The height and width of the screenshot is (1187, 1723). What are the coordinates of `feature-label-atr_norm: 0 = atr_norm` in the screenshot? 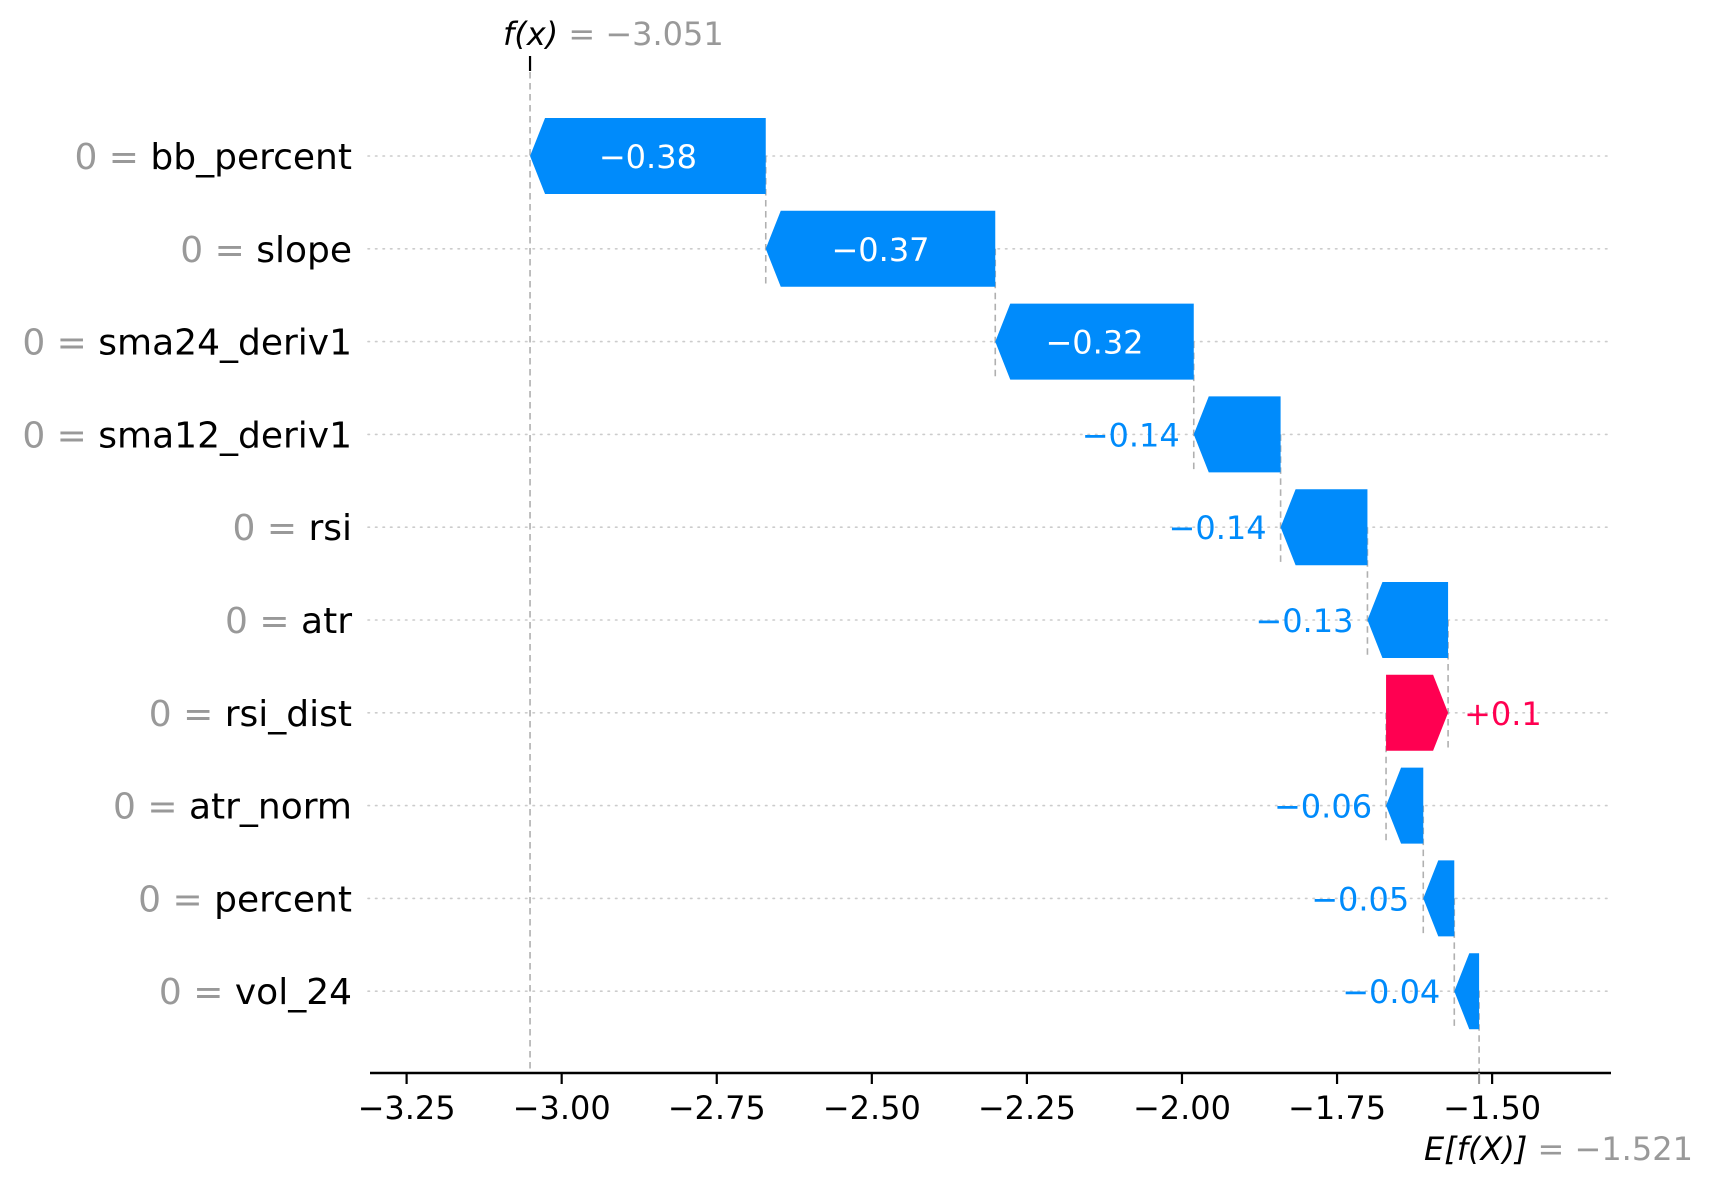 It's located at (232, 806).